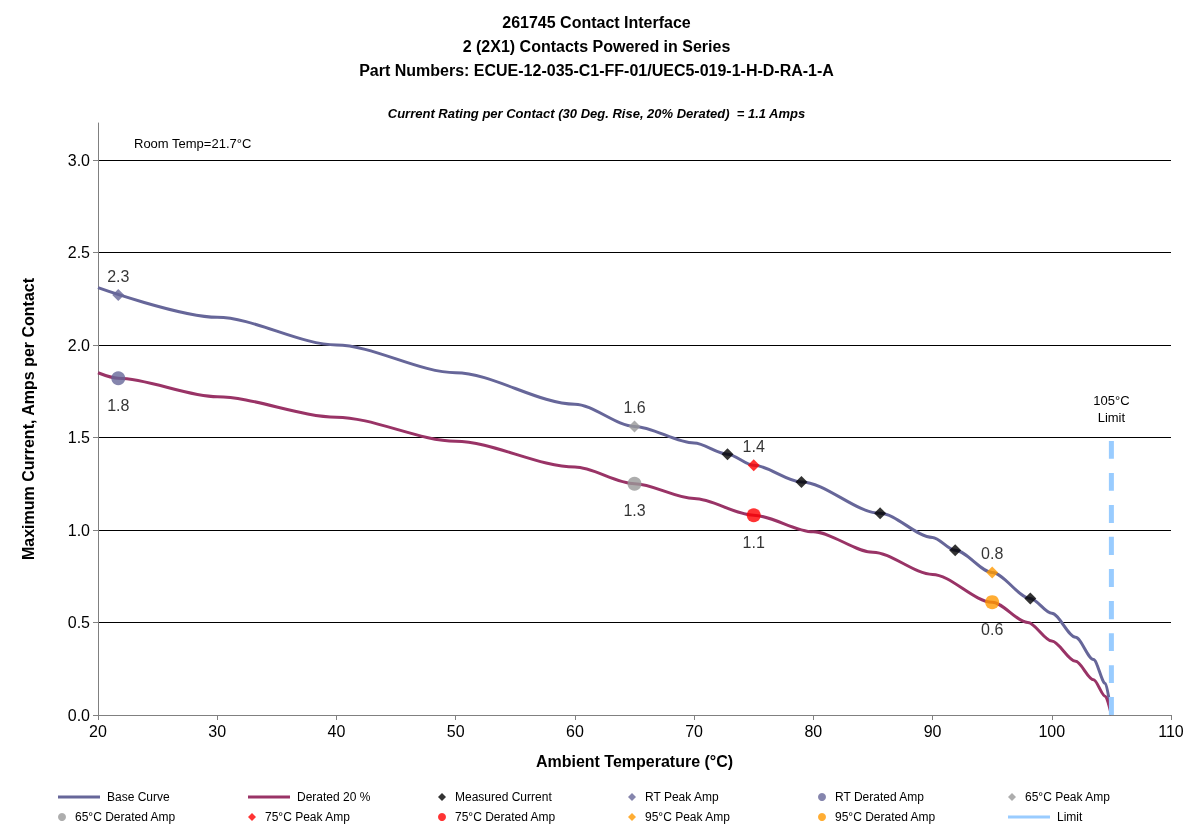  What do you see at coordinates (217, 731) in the screenshot?
I see `x-tick-label: 30` at bounding box center [217, 731].